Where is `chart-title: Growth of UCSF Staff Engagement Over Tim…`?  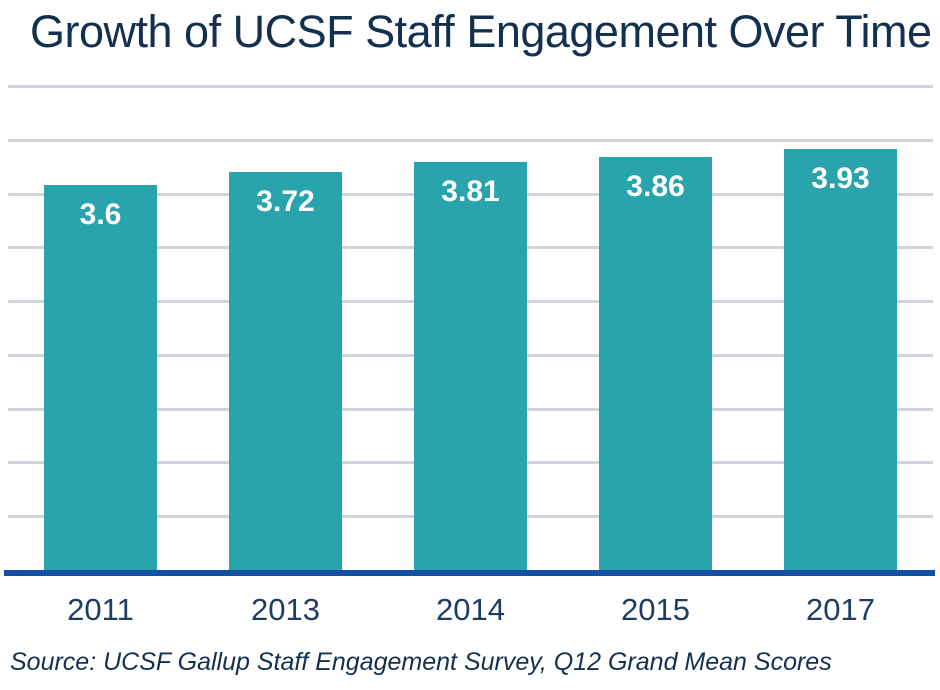 chart-title: Growth of UCSF Staff Engagement Over Tim… is located at coordinates (481, 31).